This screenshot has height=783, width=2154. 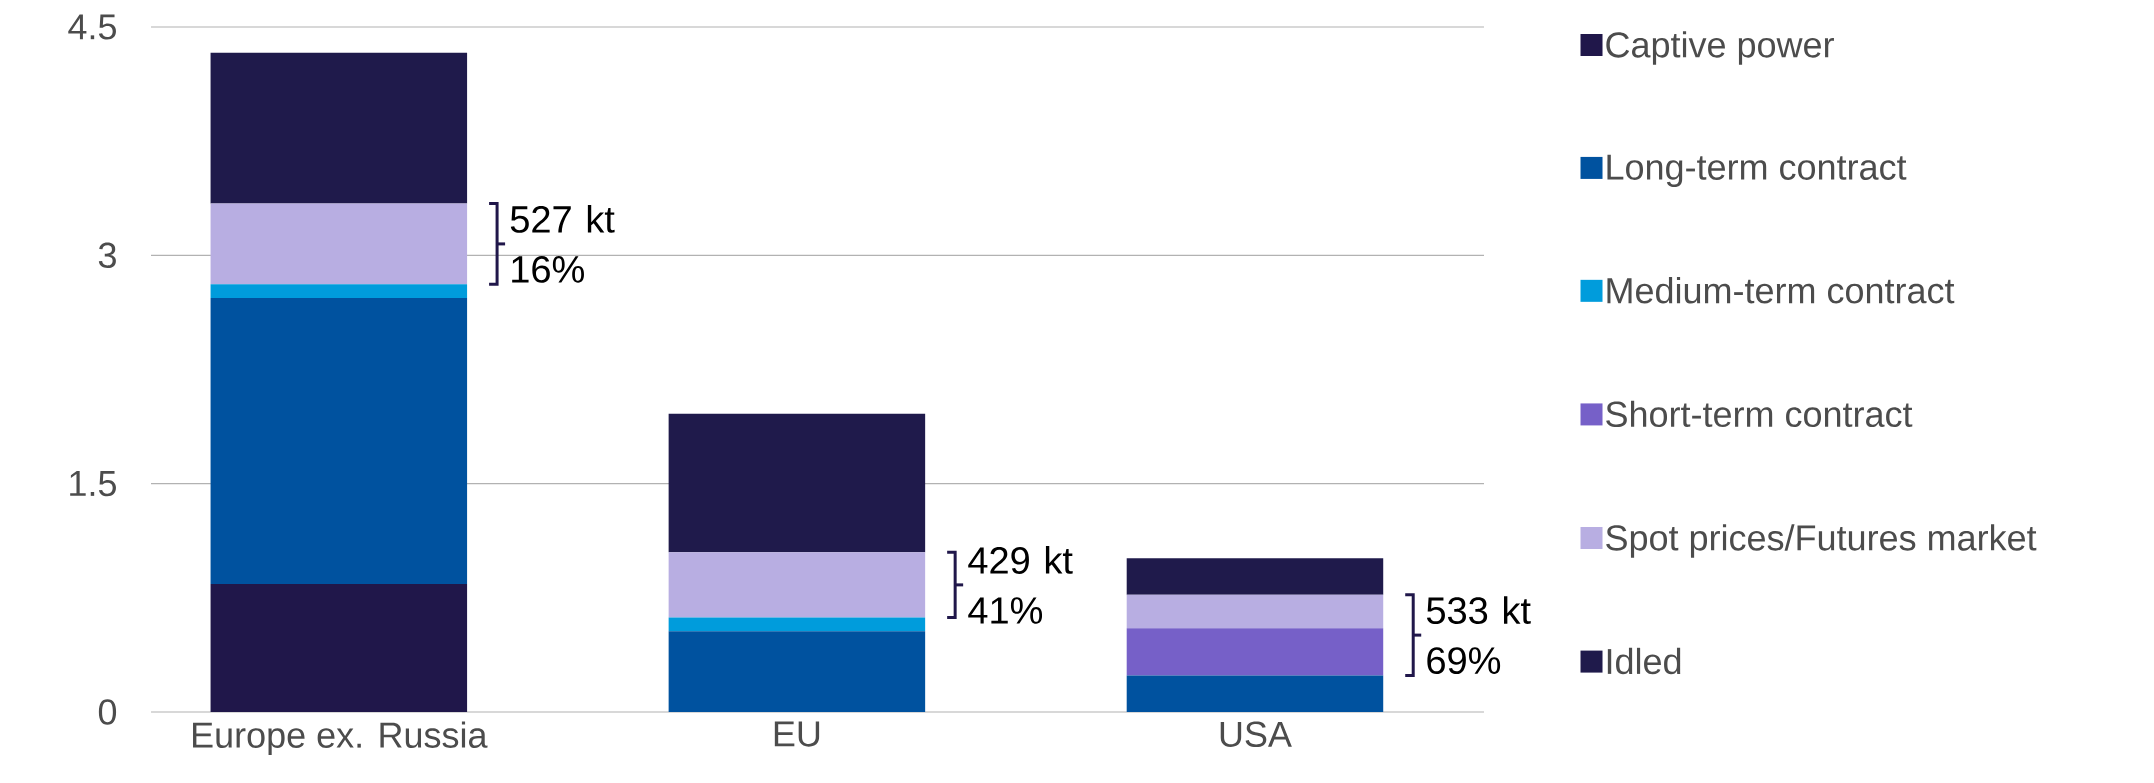 What do you see at coordinates (1757, 171) in the screenshot?
I see `legend-label: Long-term contract` at bounding box center [1757, 171].